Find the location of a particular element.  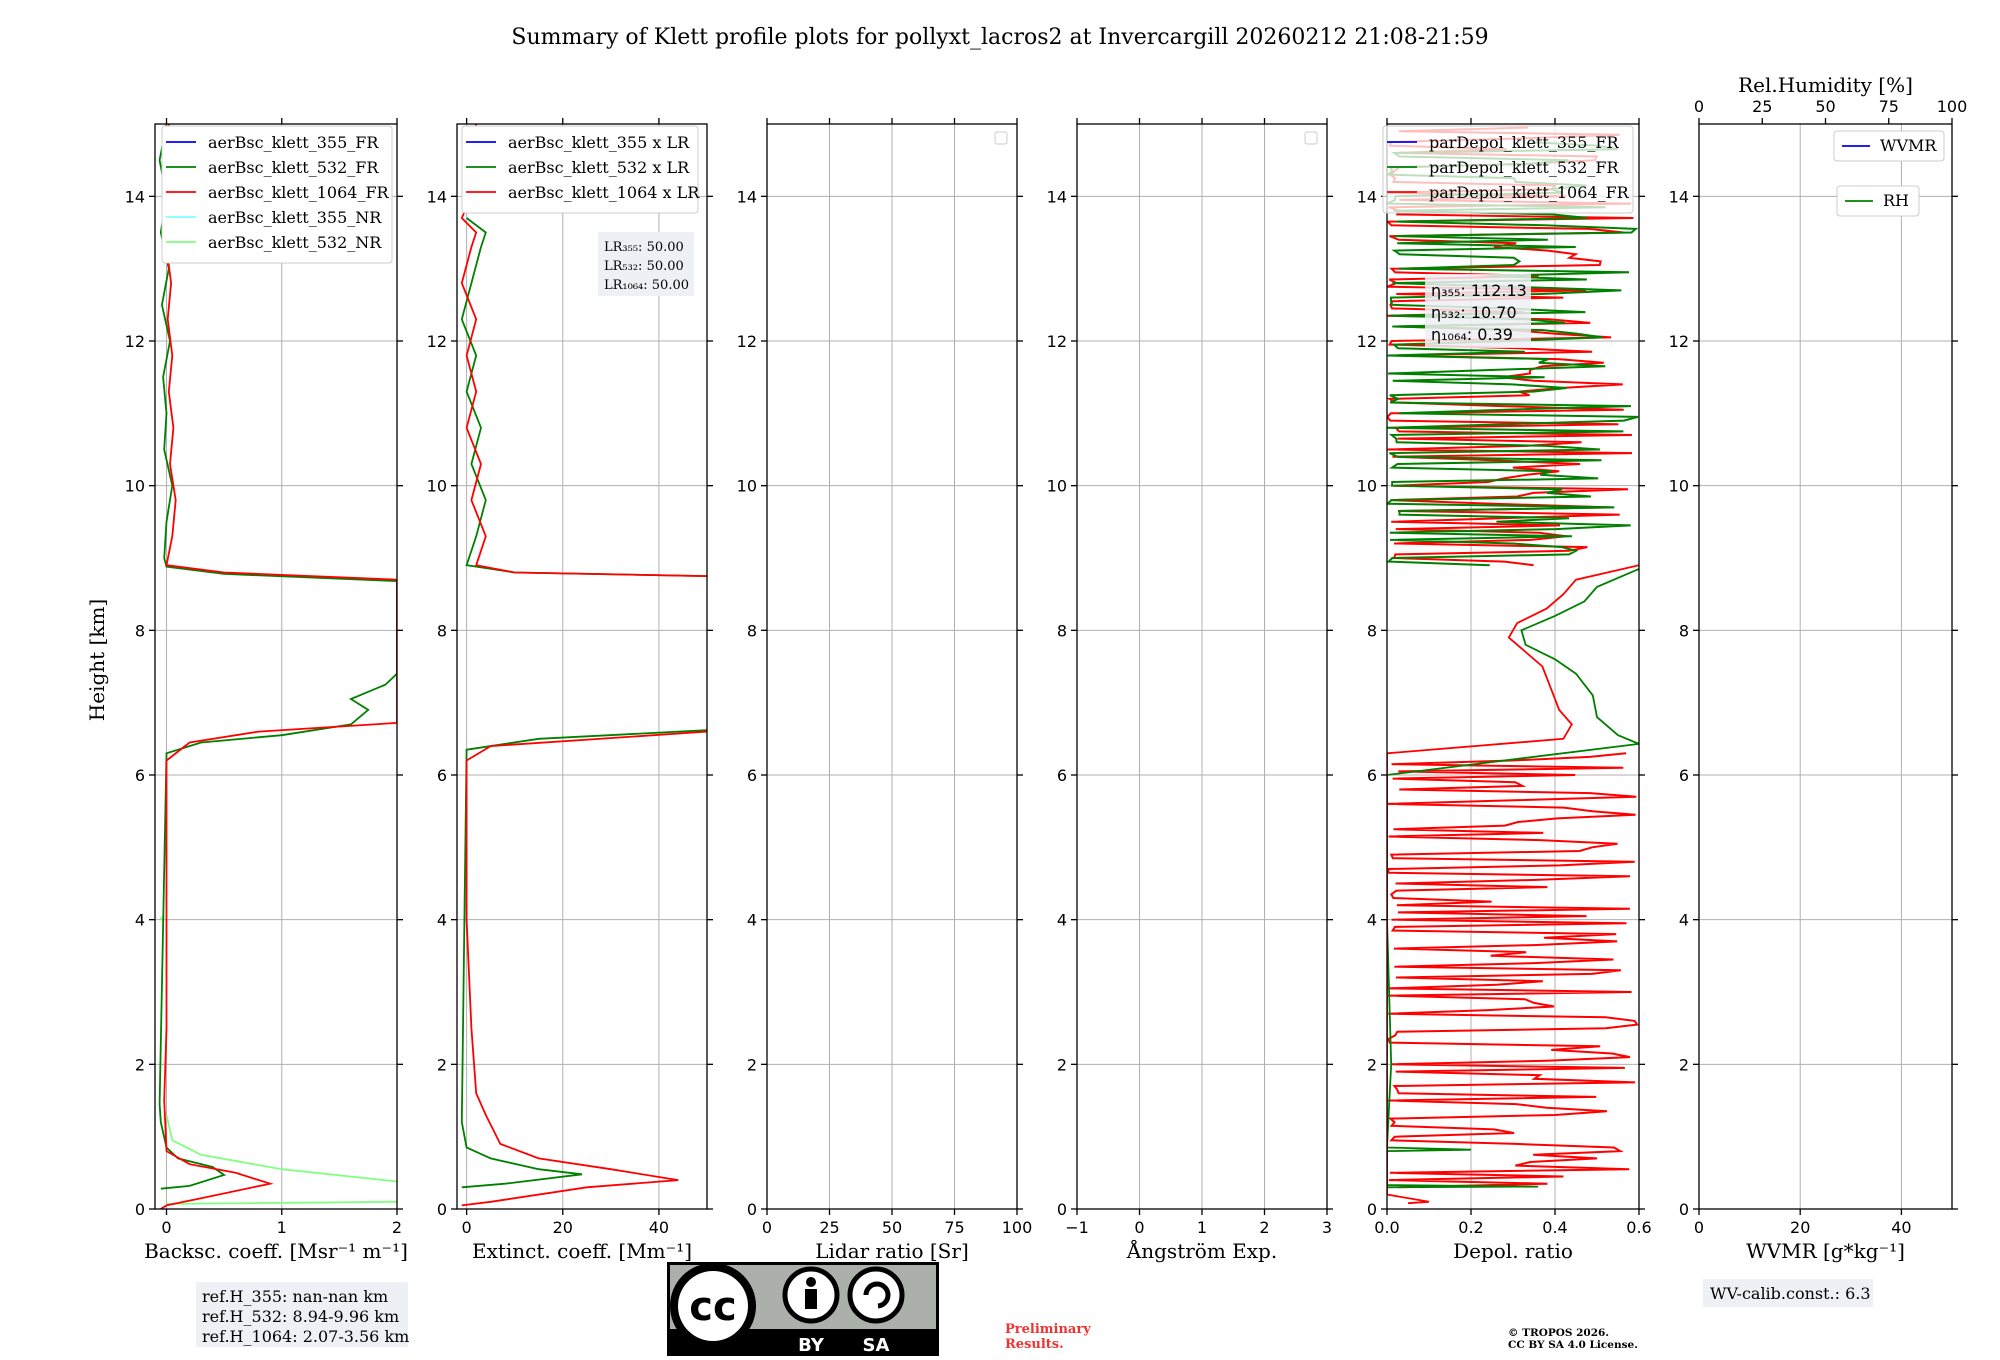

legend-label: parDepol_klett_532_FR is located at coordinates (1524, 167).